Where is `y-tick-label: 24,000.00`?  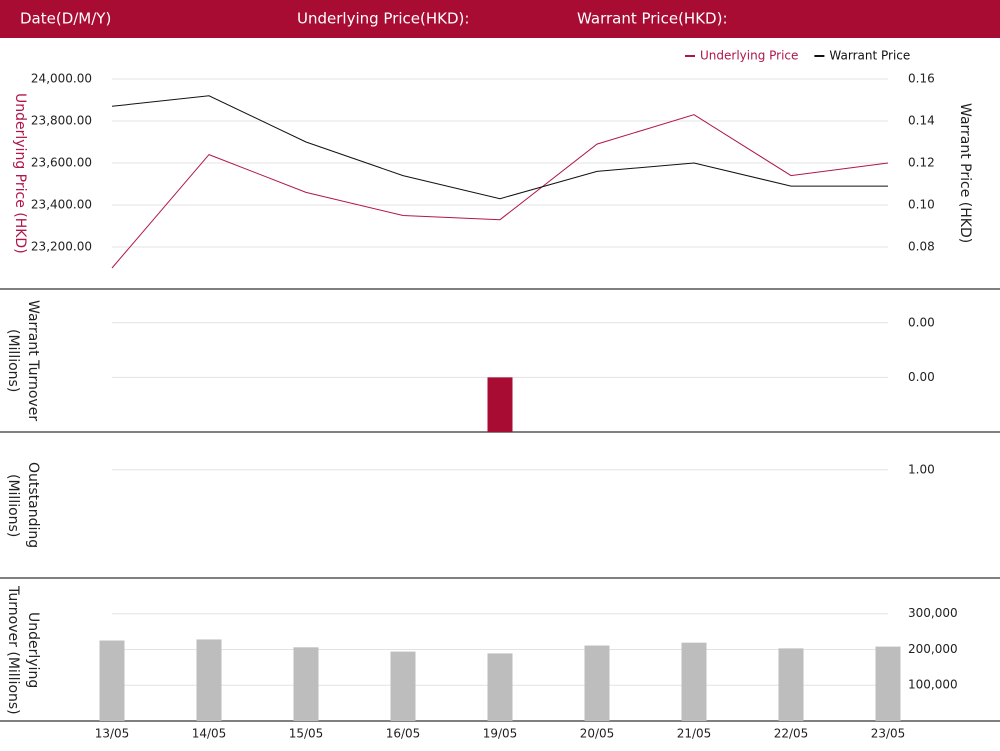 y-tick-label: 24,000.00 is located at coordinates (61, 79).